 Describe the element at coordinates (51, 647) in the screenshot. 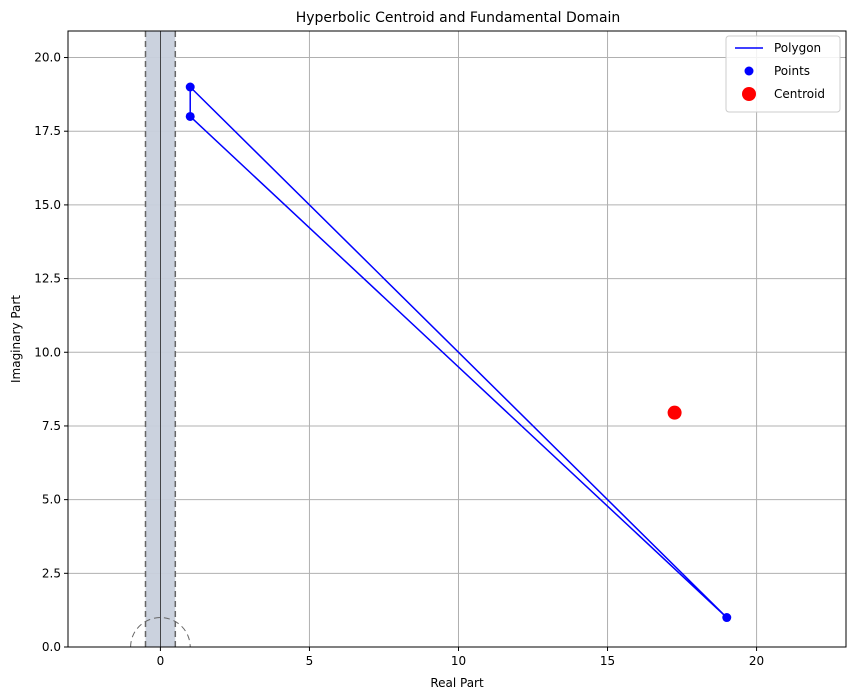

I see `y-tick-label: 0.0` at that location.